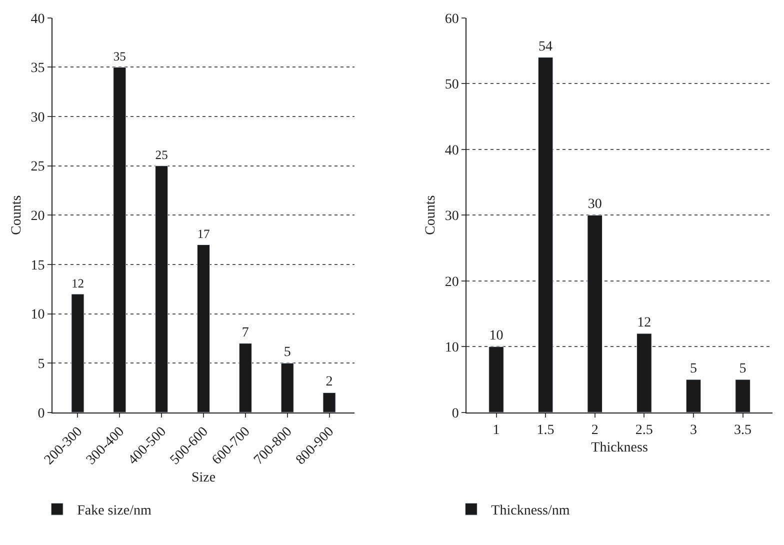 The image size is (784, 545). I want to click on y-tick-label: 25, so click(37, 167).